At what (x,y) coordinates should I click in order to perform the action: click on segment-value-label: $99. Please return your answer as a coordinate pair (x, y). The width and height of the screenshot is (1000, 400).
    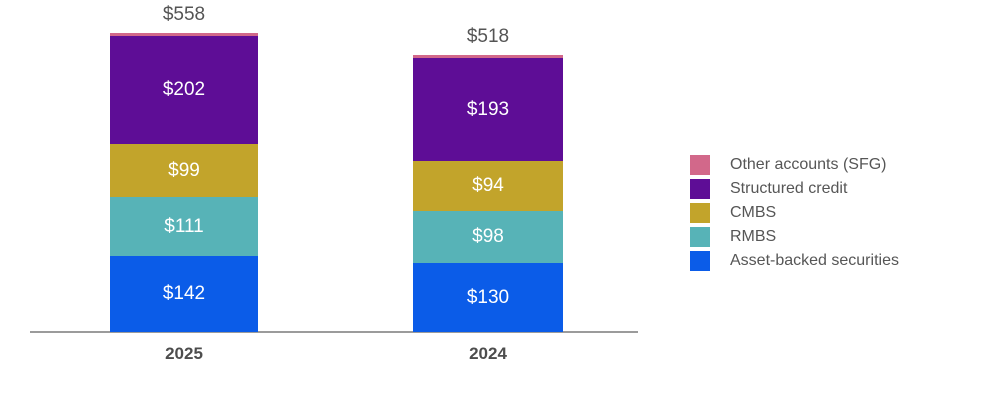
    Looking at the image, I should click on (184, 170).